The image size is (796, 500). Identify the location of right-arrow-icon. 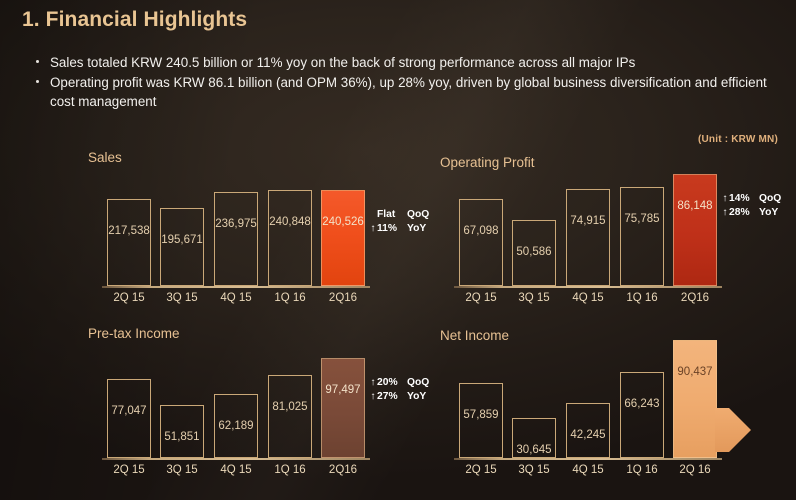
(734, 432).